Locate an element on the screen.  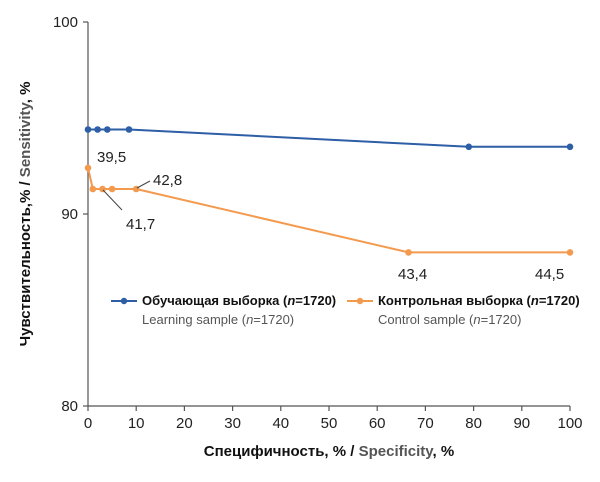
x-tick-label: 100 is located at coordinates (569, 423).